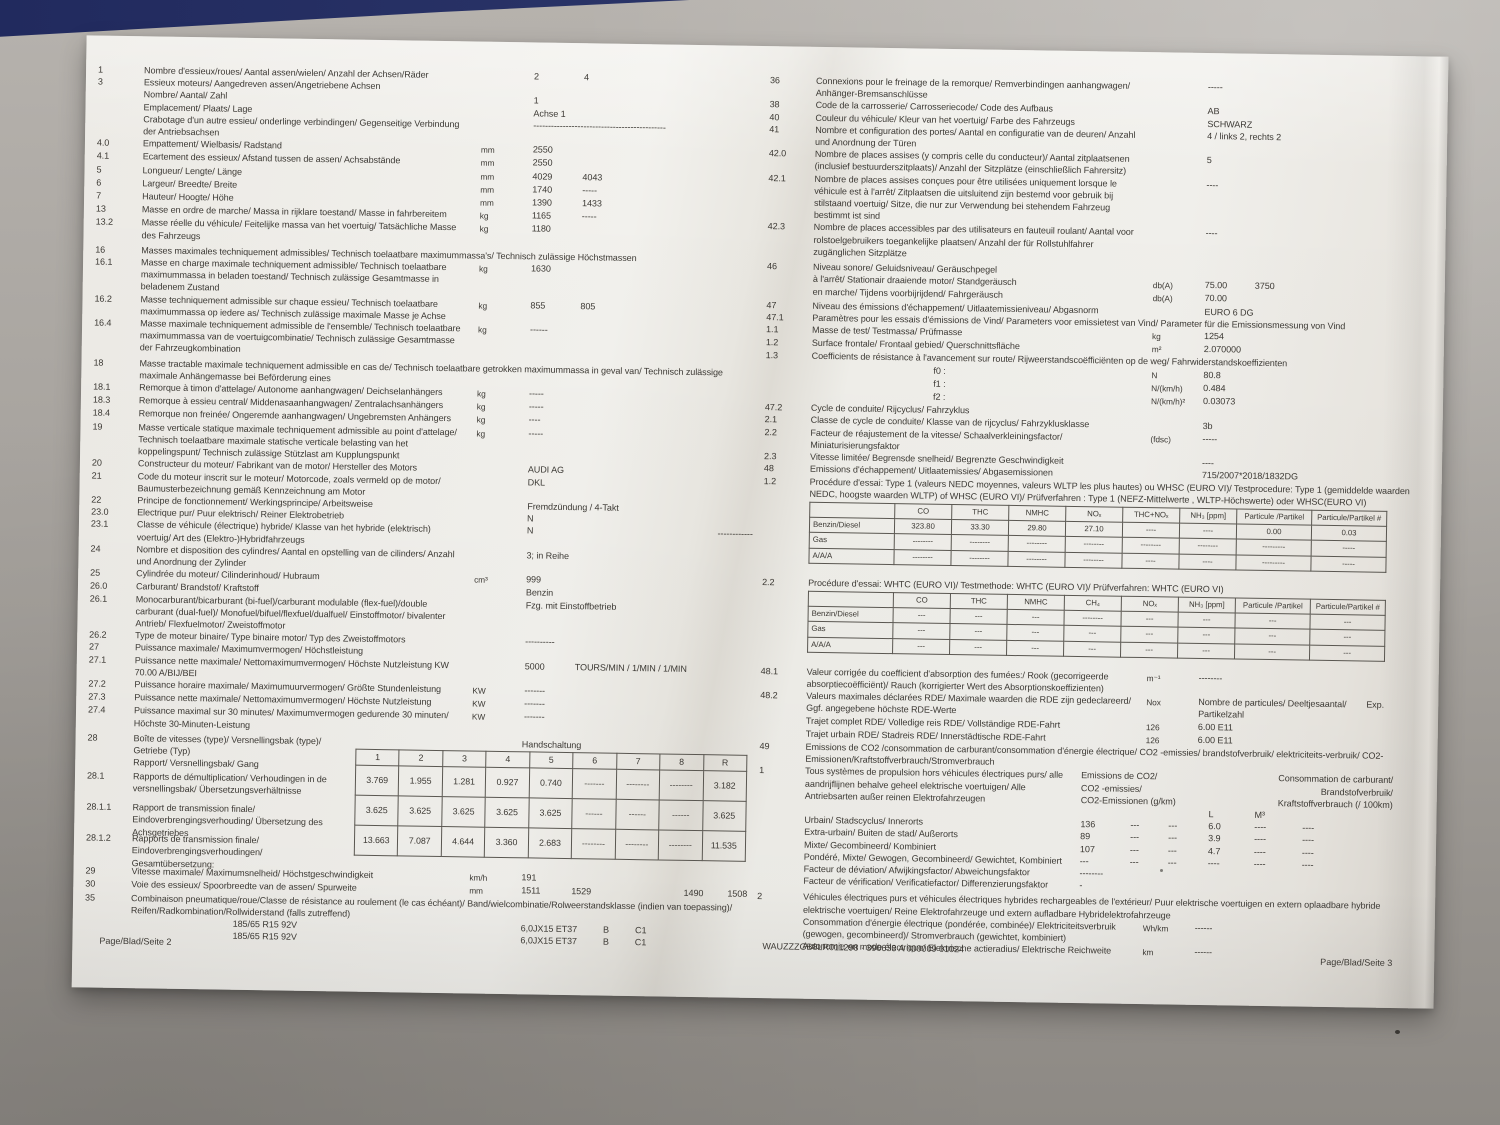 Image resolution: width=1500 pixels, height=1125 pixels. Describe the element at coordinates (737, 894) in the screenshot. I see `row-value: 1508` at that location.